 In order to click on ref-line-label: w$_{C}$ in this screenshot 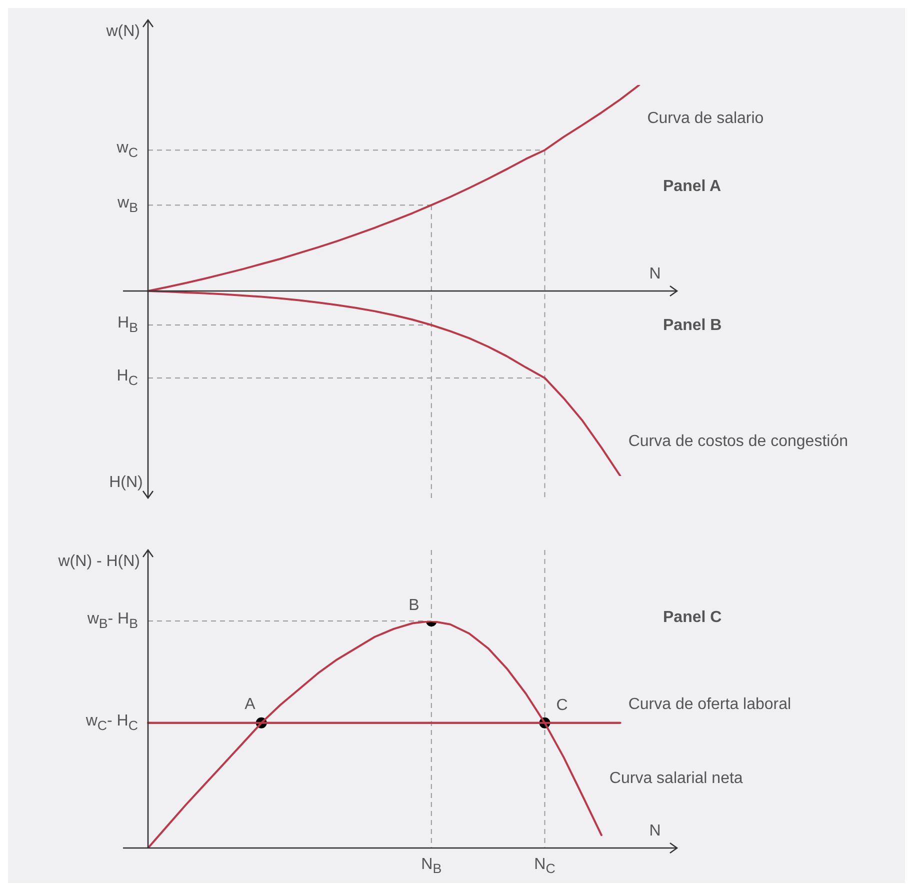, I will do `click(127, 150)`.